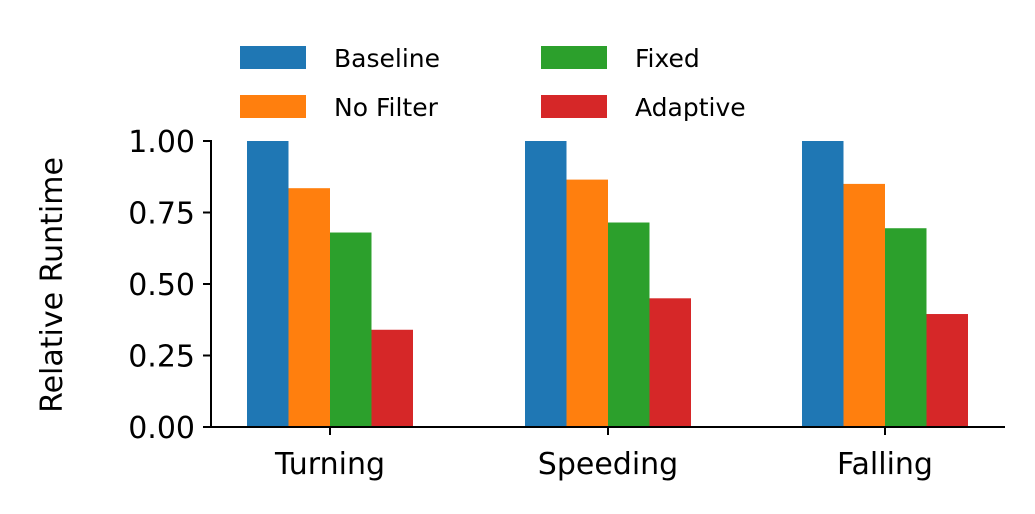  What do you see at coordinates (906, 327) in the screenshot?
I see `bar-fixed-falling` at bounding box center [906, 327].